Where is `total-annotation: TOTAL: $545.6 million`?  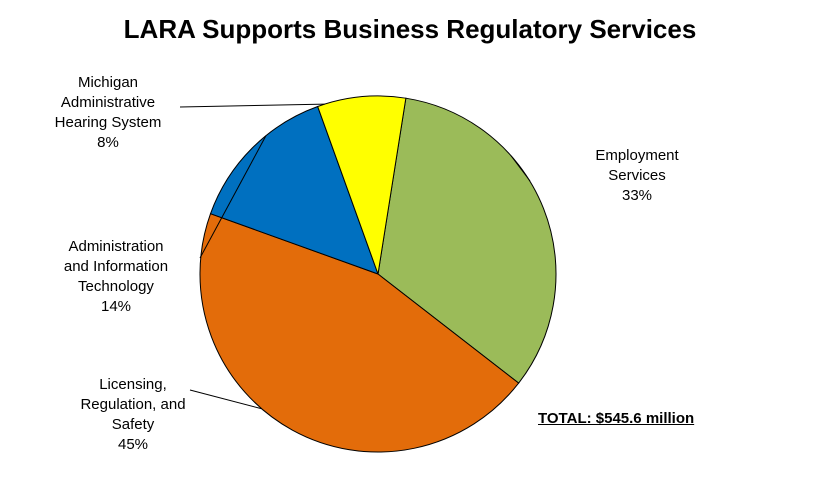 total-annotation: TOTAL: $545.6 million is located at coordinates (616, 418).